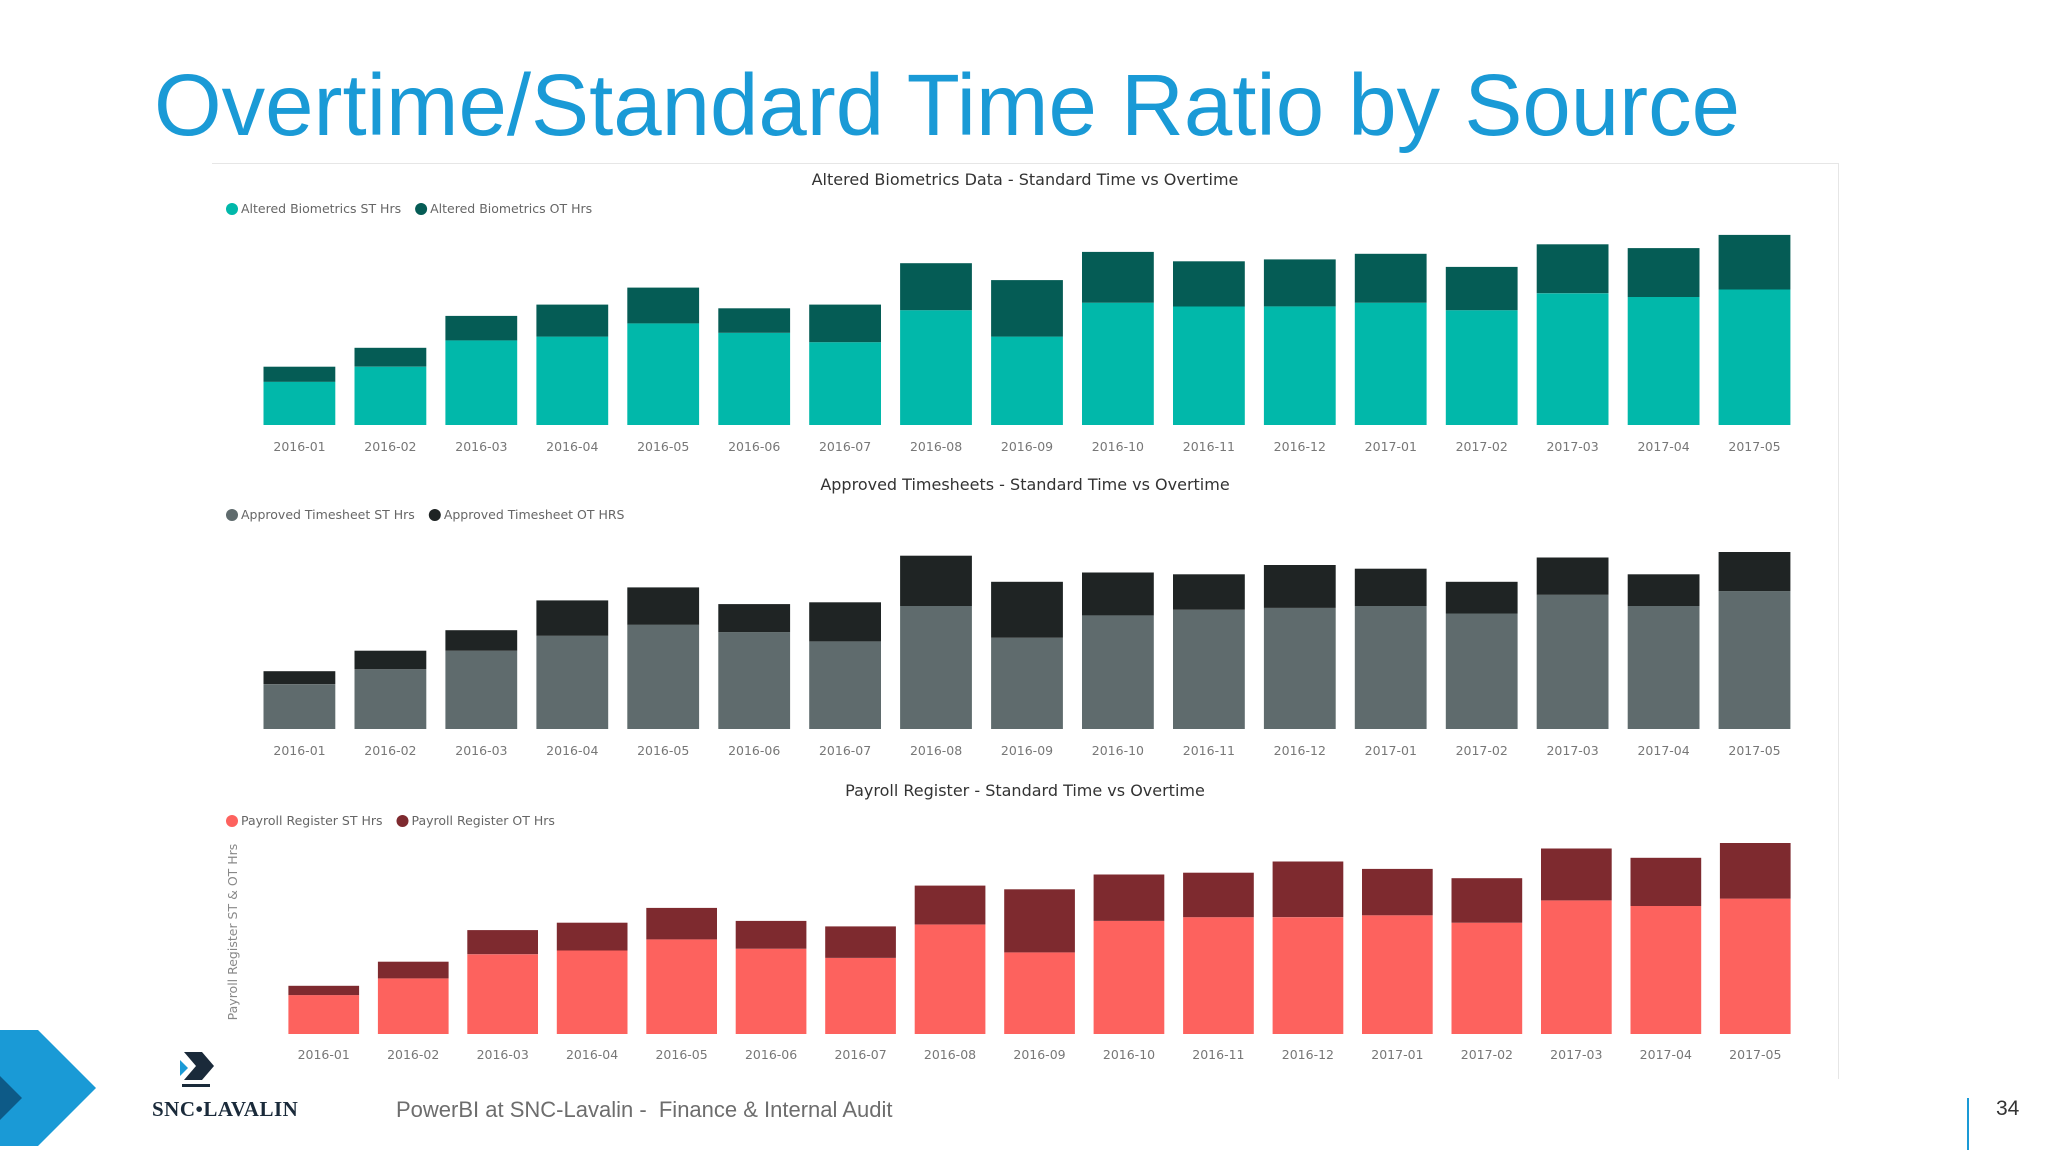 The image size is (2048, 1152). I want to click on legend-label: Payroll Register OT Hrs, so click(483, 820).